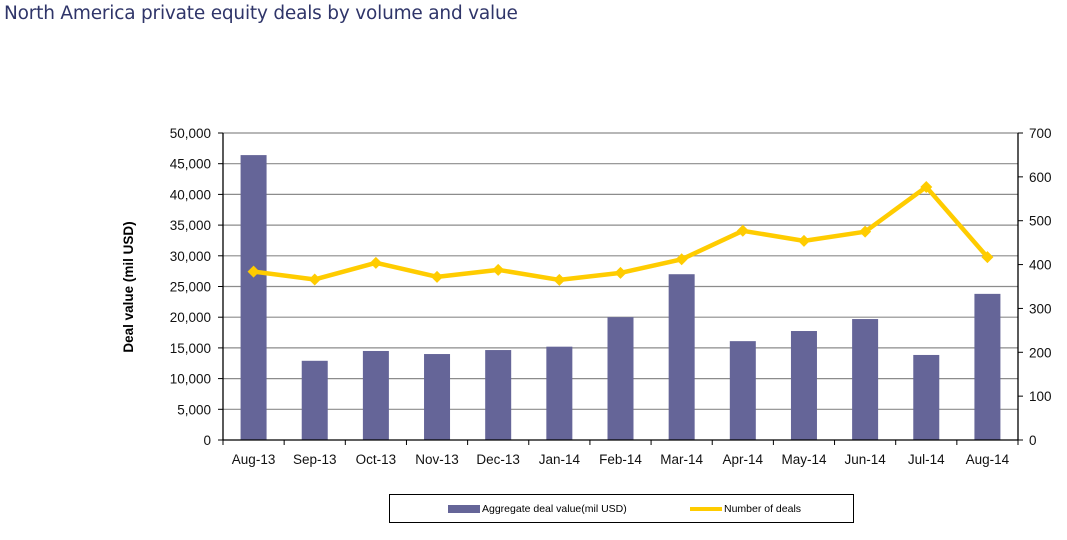  What do you see at coordinates (560, 459) in the screenshot?
I see `x-tick-label: Jan-14` at bounding box center [560, 459].